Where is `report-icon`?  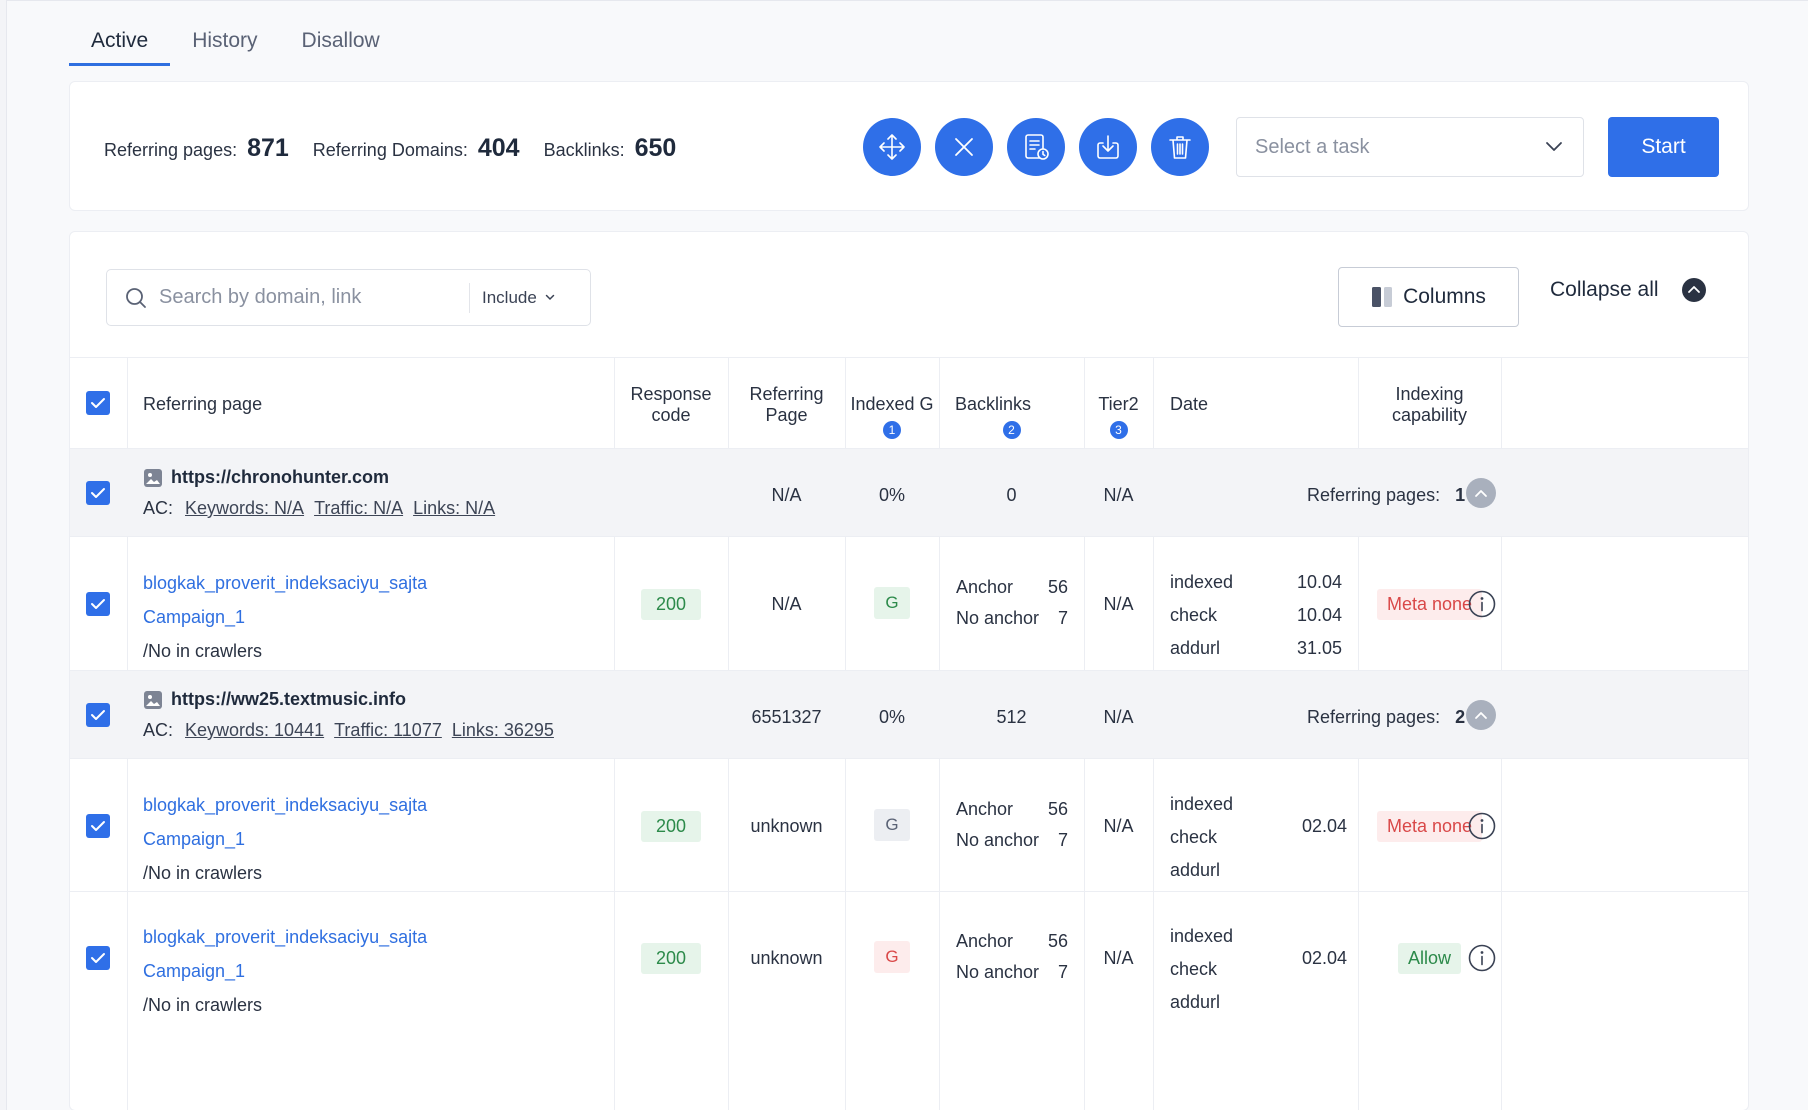
report-icon is located at coordinates (1037, 147).